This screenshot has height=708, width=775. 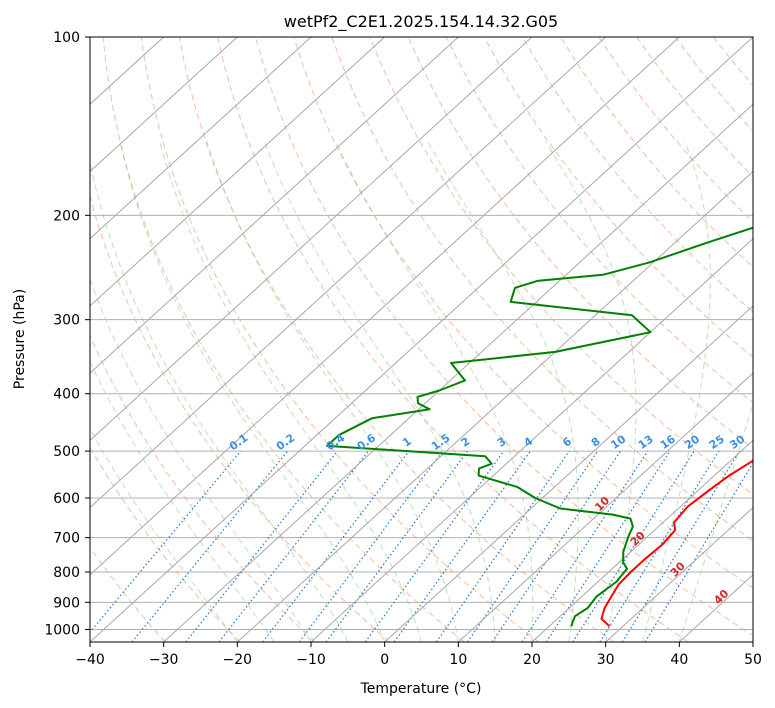 What do you see at coordinates (458, 660) in the screenshot?
I see `x-tick-label: 10` at bounding box center [458, 660].